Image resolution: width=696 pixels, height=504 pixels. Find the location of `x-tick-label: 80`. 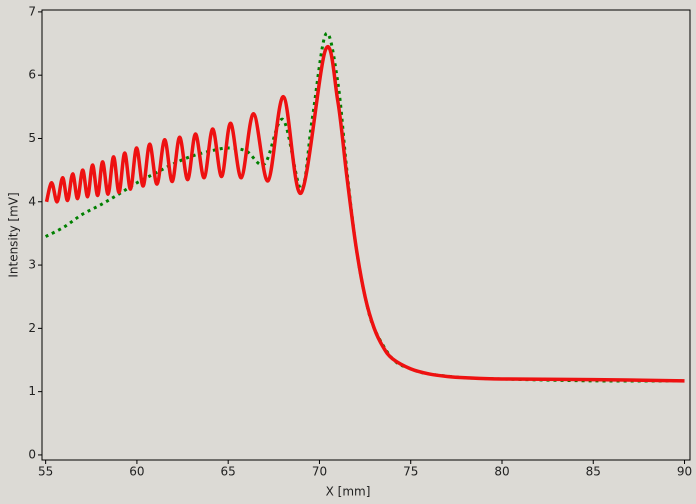

x-tick-label: 80 is located at coordinates (501, 472).